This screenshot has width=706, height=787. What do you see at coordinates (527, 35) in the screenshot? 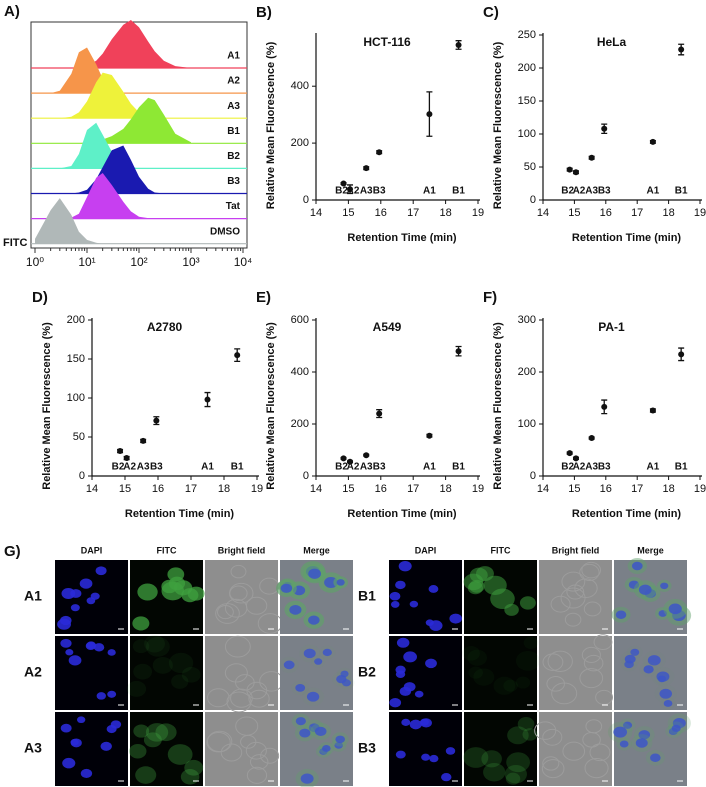
I see `y-tick-label: 250` at bounding box center [527, 35].